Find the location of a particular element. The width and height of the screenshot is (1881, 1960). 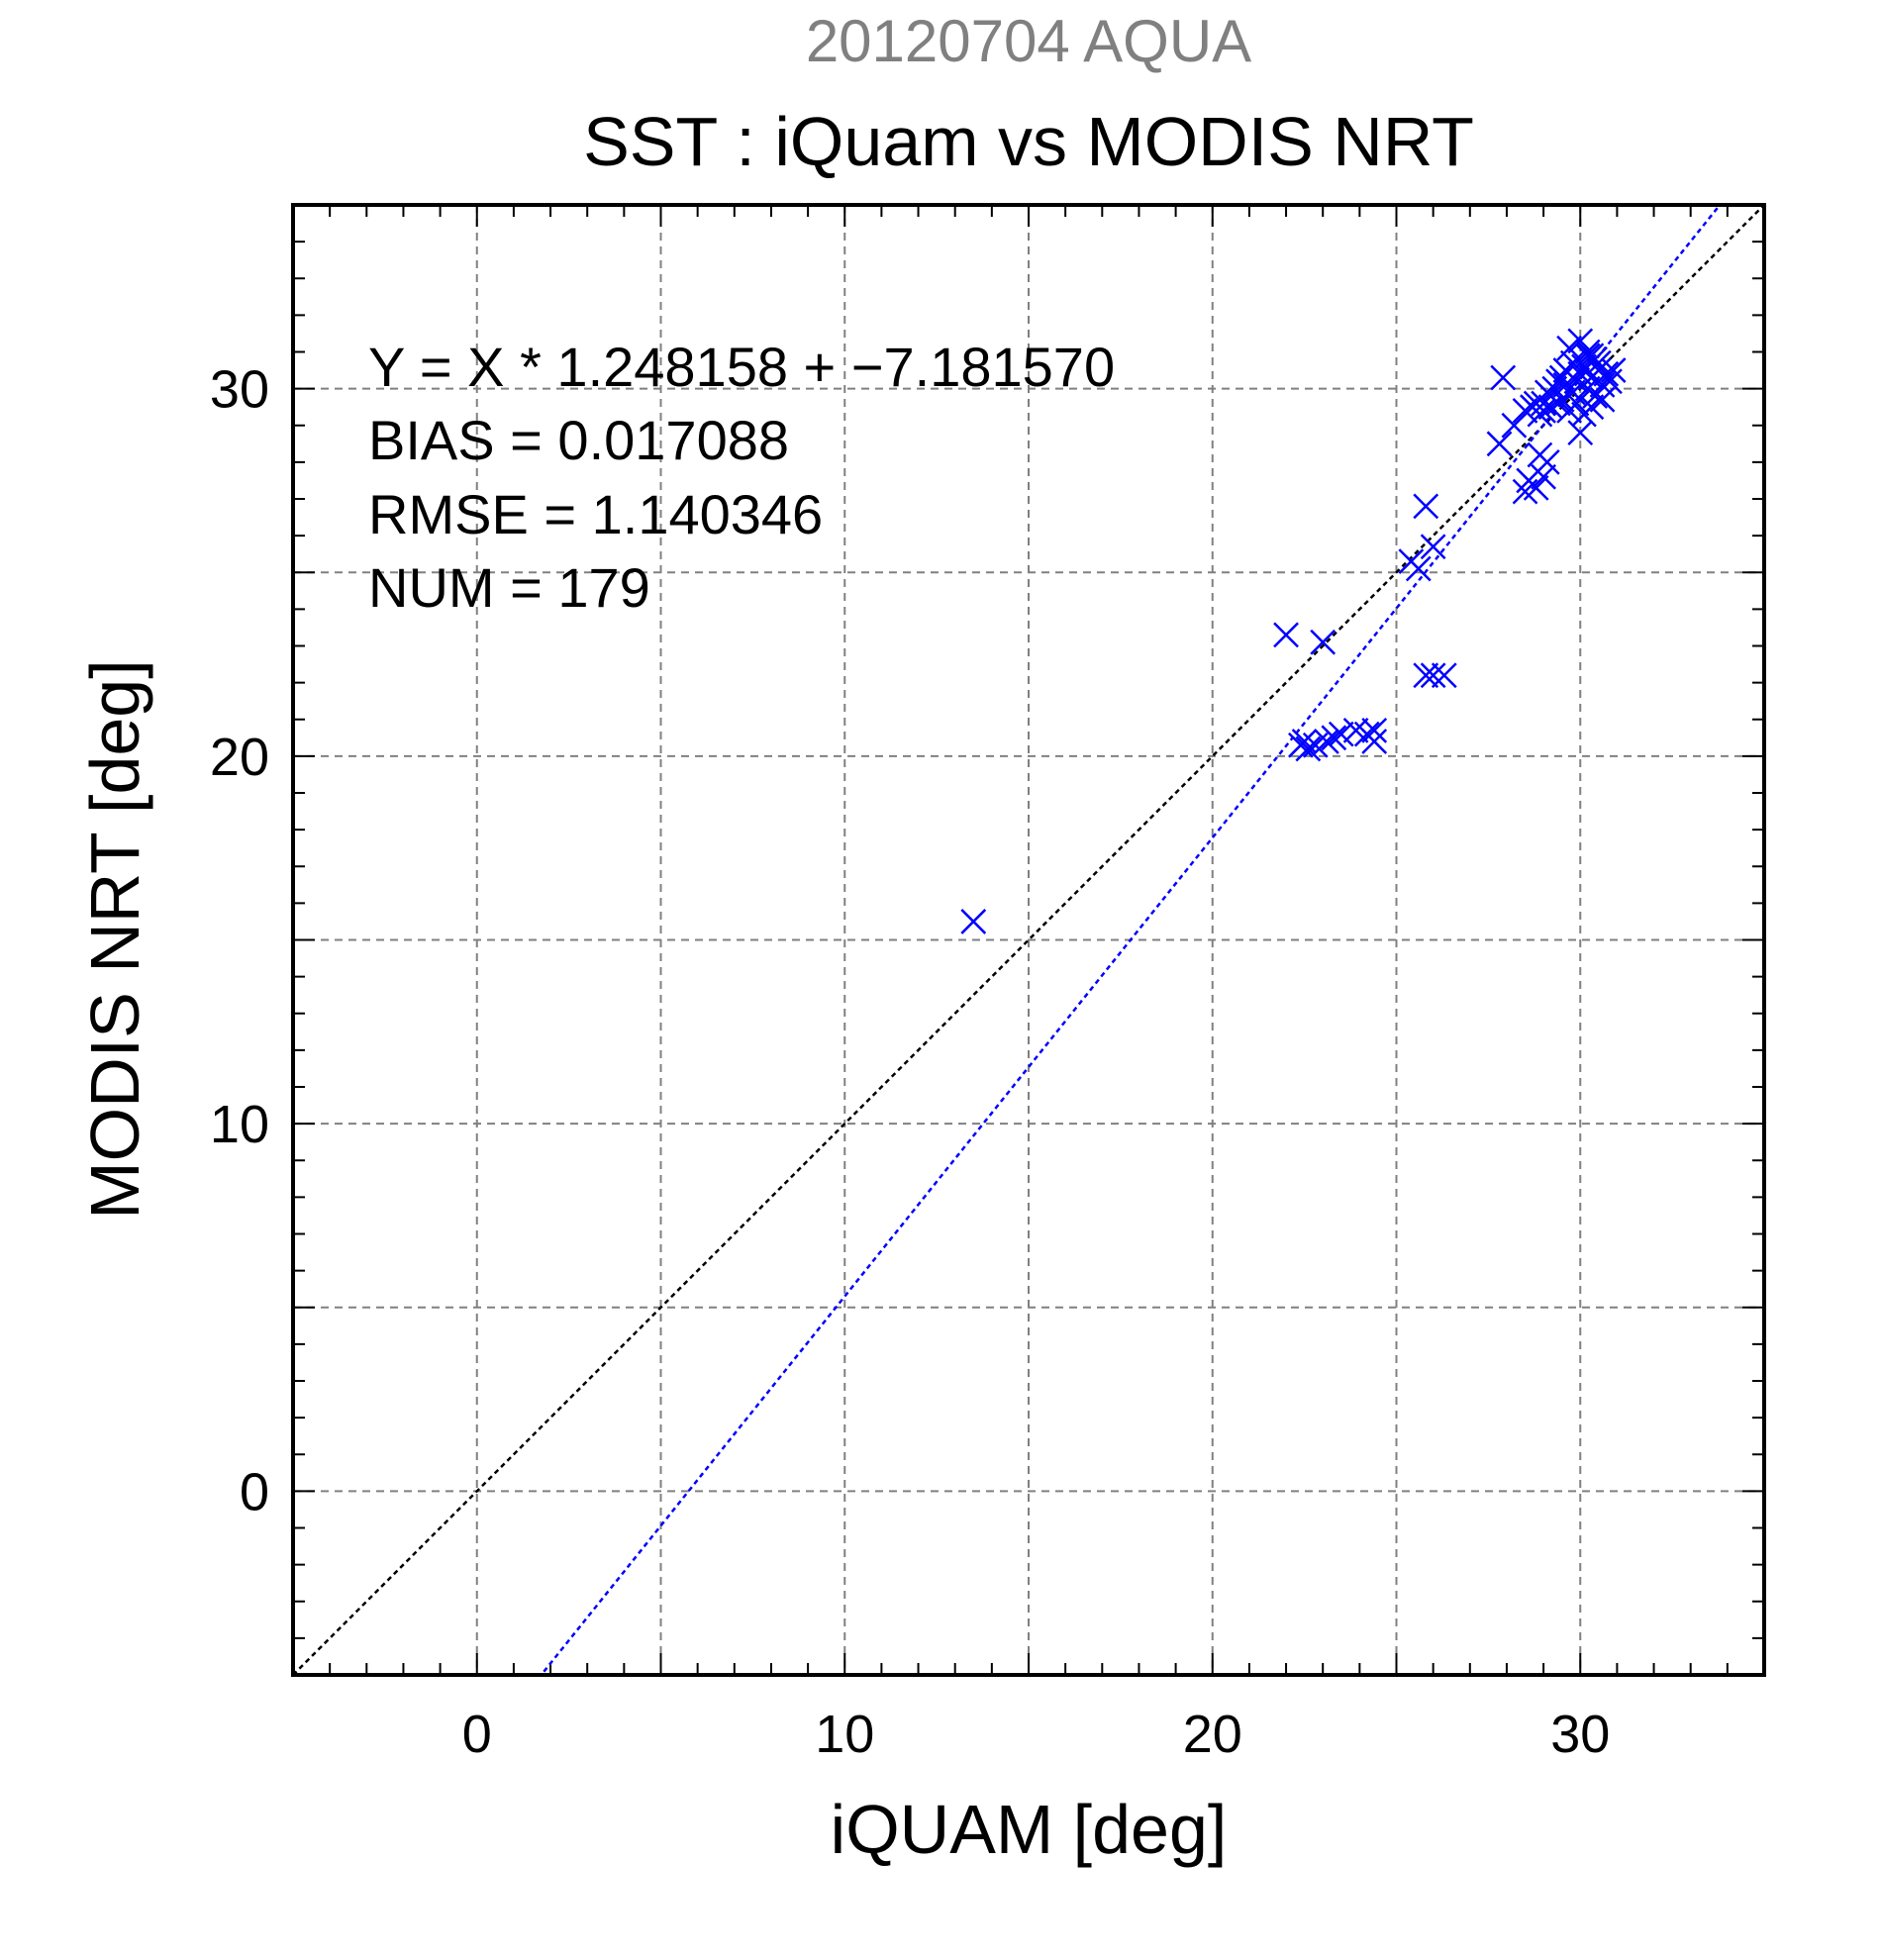

fit-equation-text: Y = X * 1.248158 + −7.181570 is located at coordinates (742, 367).